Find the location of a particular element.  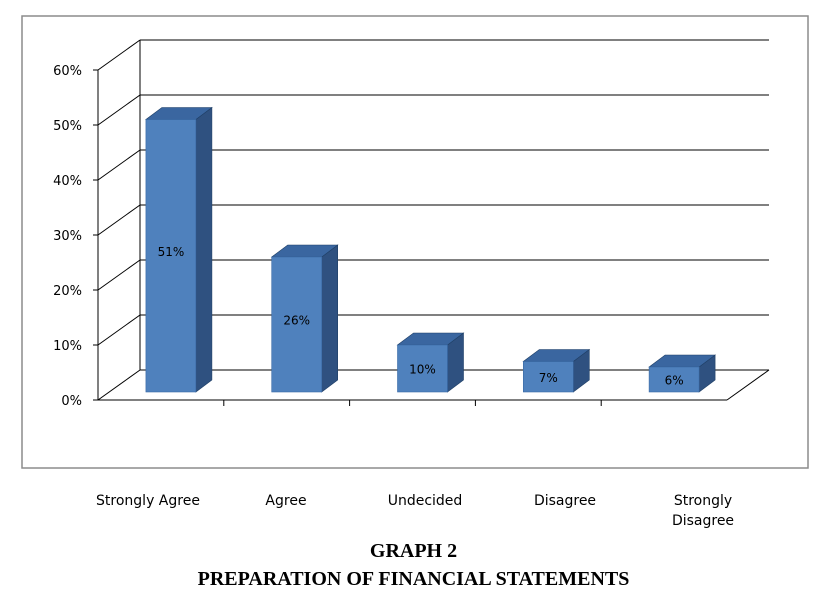

data-label: 26% is located at coordinates (296, 321).